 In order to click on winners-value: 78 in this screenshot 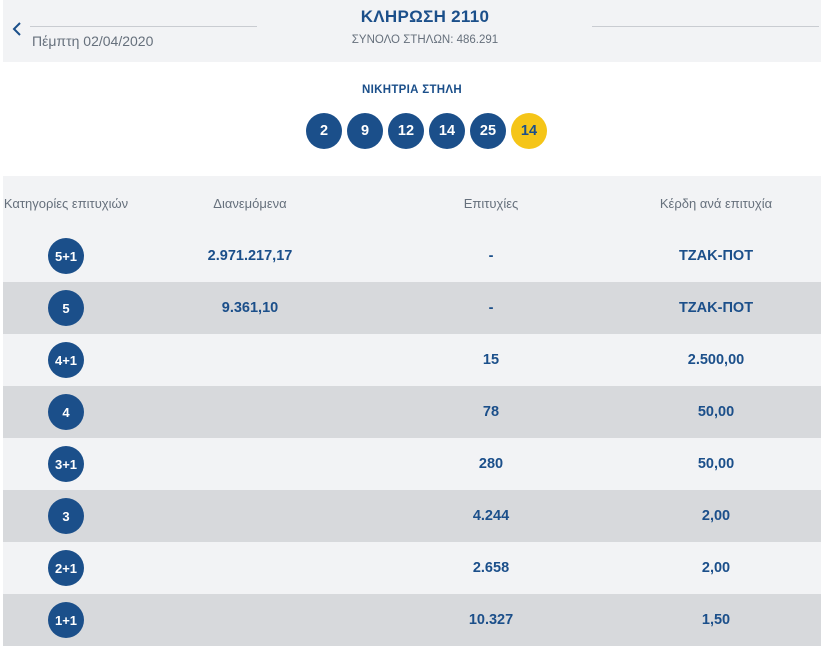, I will do `click(491, 412)`.